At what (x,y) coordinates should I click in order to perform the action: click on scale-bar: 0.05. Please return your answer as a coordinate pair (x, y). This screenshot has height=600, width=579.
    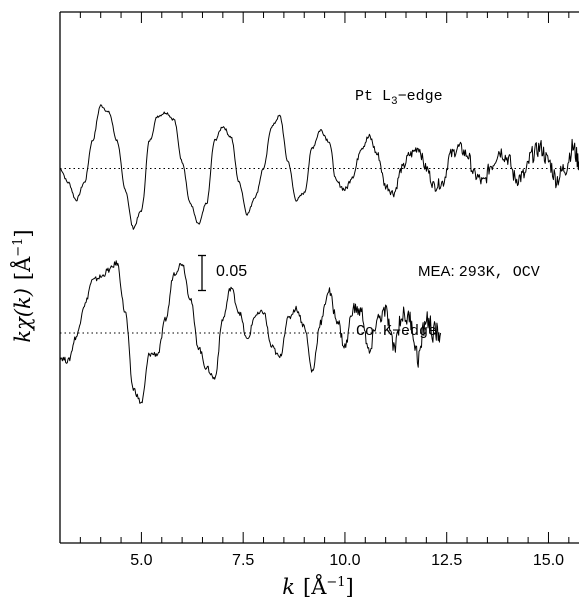
    Looking at the image, I should click on (222, 273).